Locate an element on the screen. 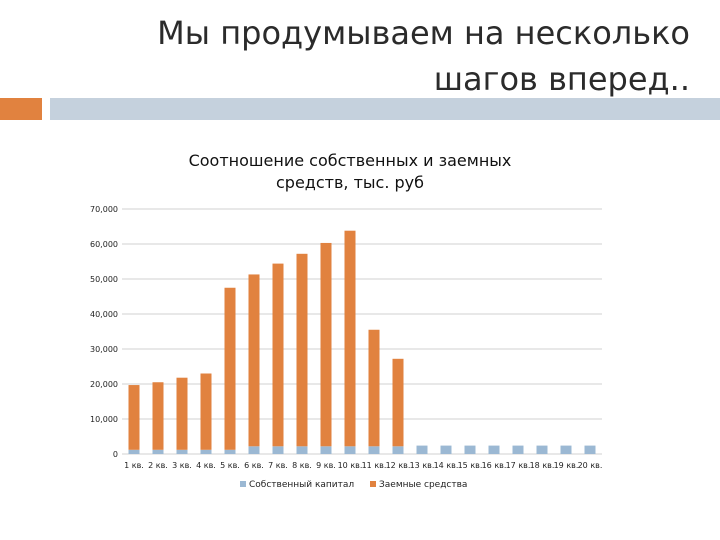 The image size is (720, 540). x-tick-label: 6 кв. is located at coordinates (254, 465).